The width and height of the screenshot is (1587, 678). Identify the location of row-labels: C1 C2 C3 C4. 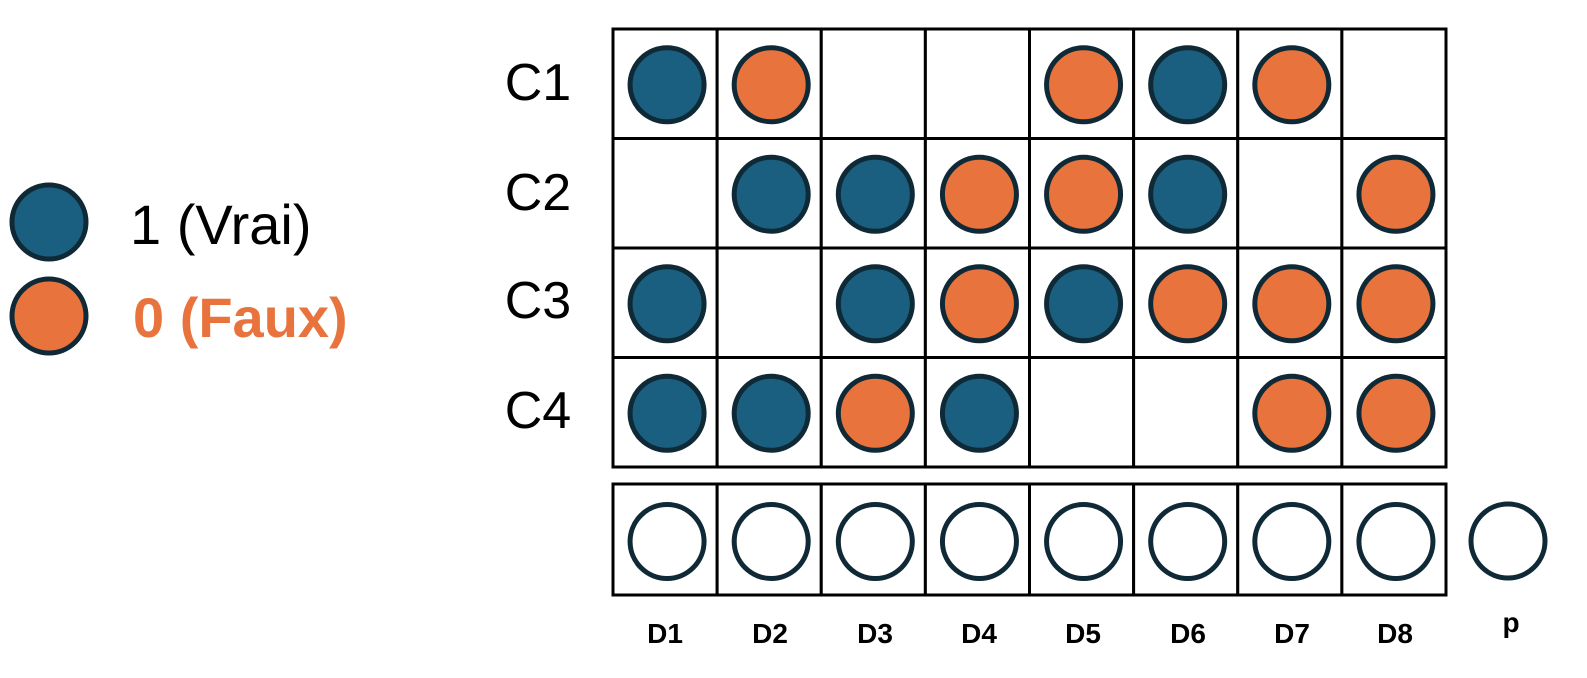
(538, 247).